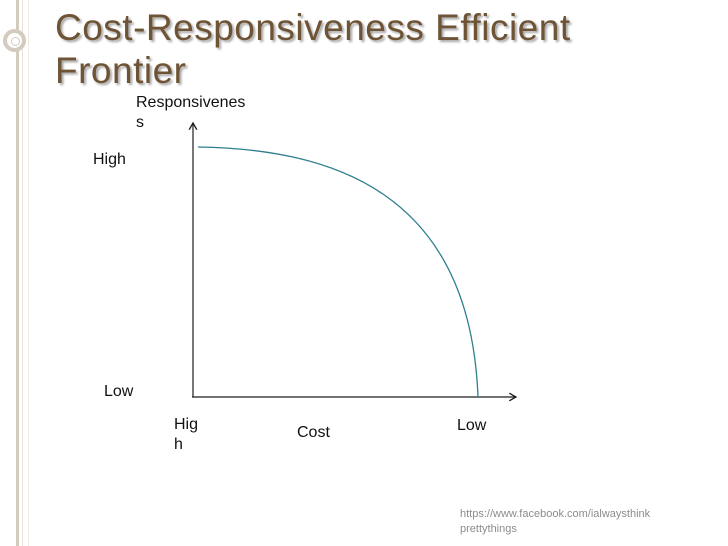 This screenshot has width=728, height=546. Describe the element at coordinates (472, 425) in the screenshot. I see `x-axis-low-label: Low` at that location.